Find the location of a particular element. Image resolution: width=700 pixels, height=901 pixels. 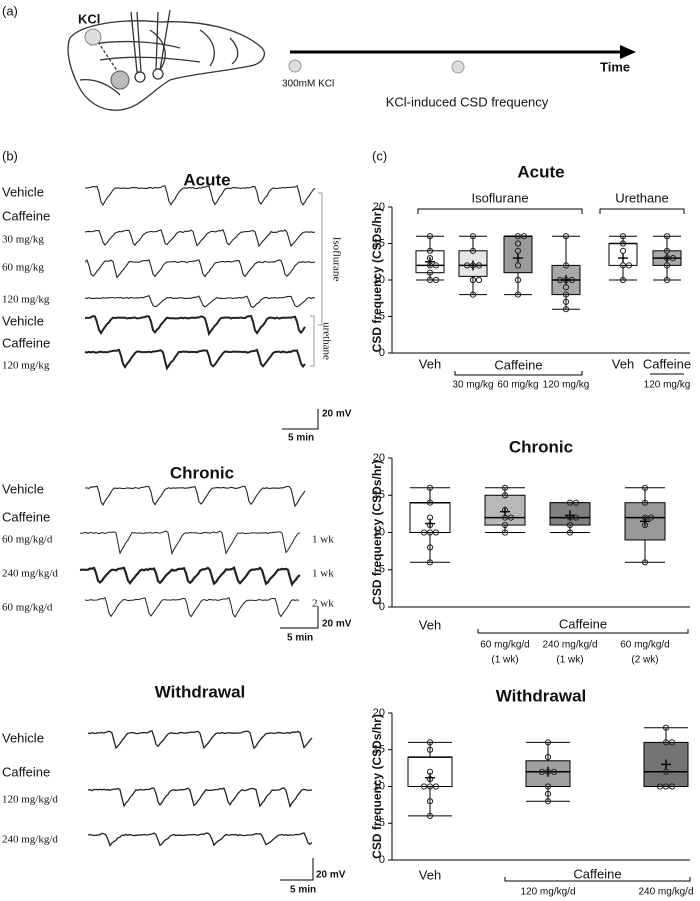

x-tick-label: 120 mg/kg is located at coordinates (667, 385).